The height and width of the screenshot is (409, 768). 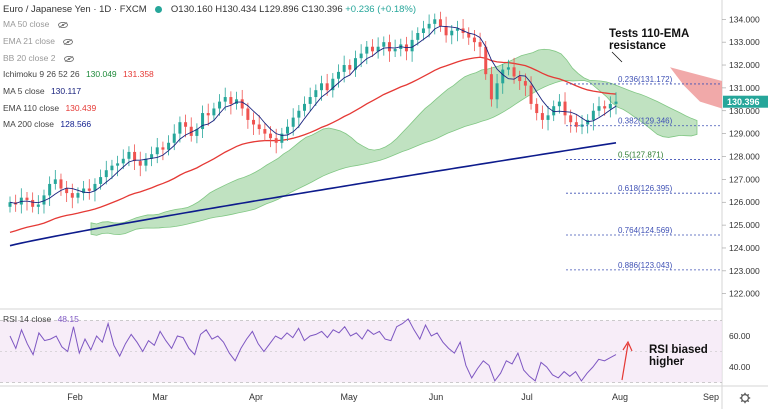 I want to click on fib-level-label: 0.764(124.569), so click(x=645, y=230).